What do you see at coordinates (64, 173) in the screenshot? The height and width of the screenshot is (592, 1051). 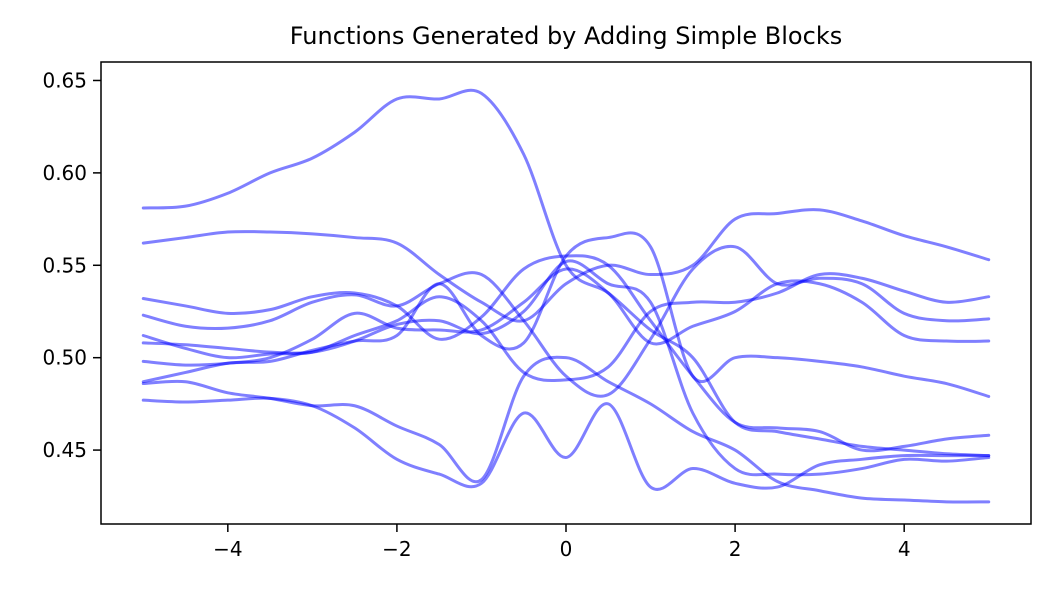 I see `y-tick-label: 0.60` at bounding box center [64, 173].